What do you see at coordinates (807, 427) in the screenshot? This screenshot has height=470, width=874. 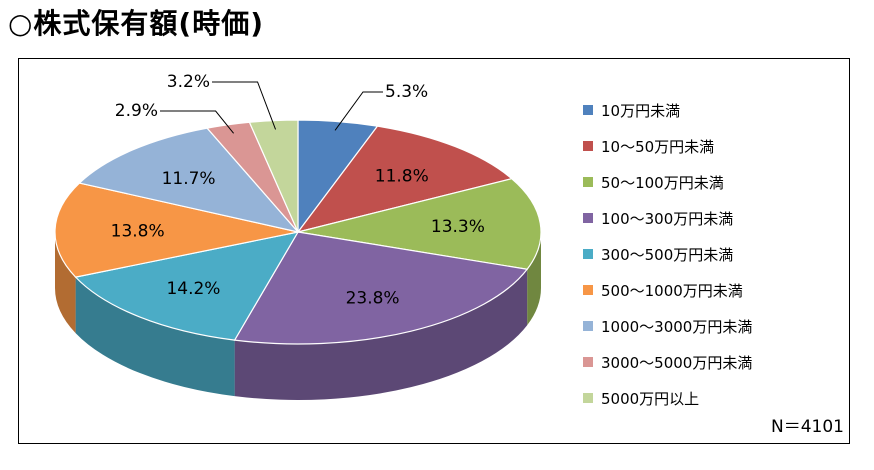 I see `sample-size-note: N＝4101` at bounding box center [807, 427].